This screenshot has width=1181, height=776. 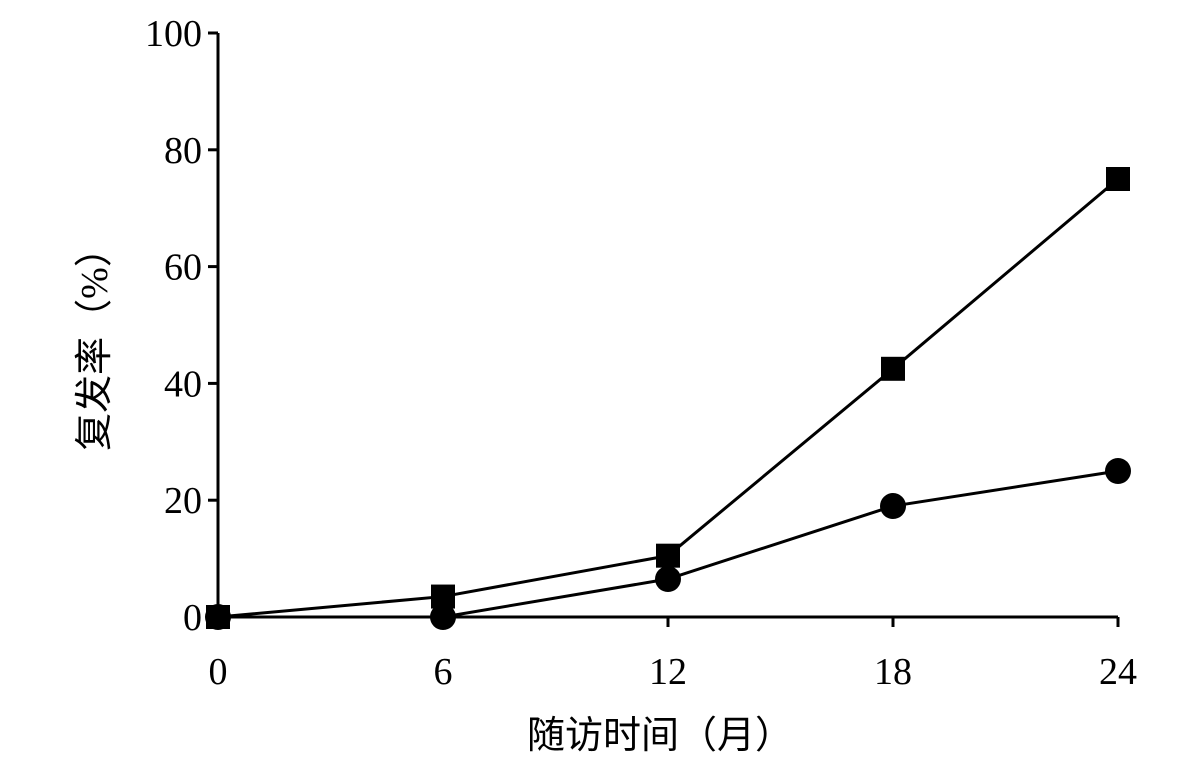 I want to click on x-tick-label: 12, so click(x=668, y=672).